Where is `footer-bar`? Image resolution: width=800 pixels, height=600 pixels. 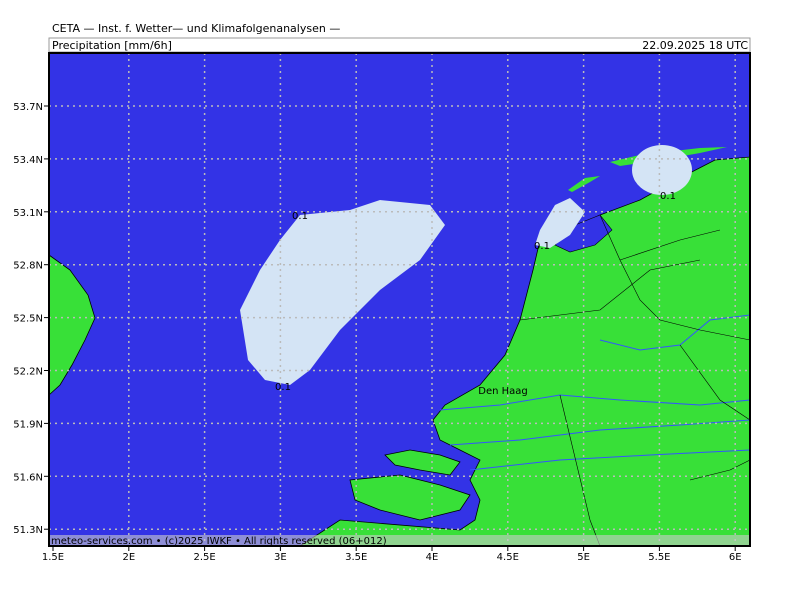 footer-bar is located at coordinates (399, 540).